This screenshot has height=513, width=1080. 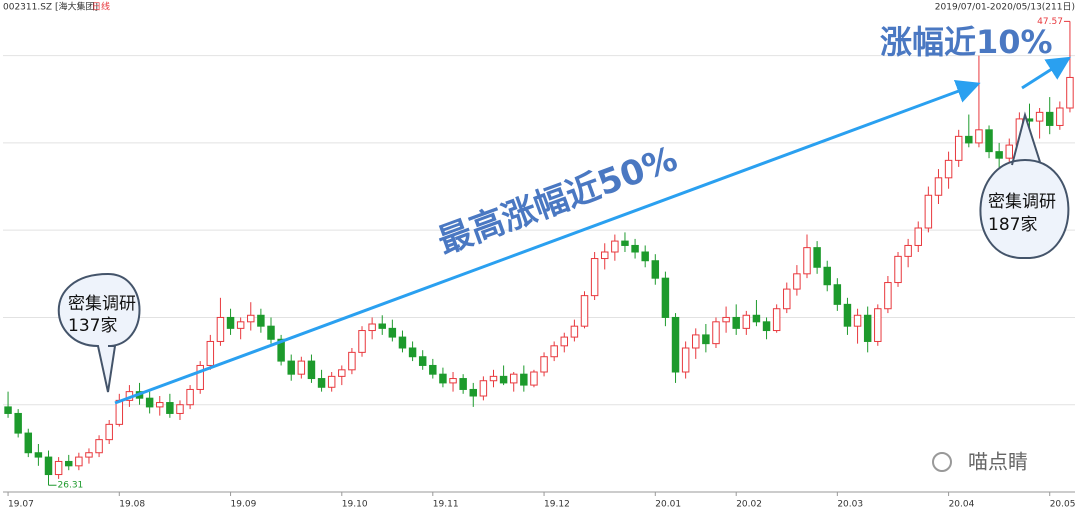 I want to click on x-tick-label: 19.11, so click(x=446, y=505).